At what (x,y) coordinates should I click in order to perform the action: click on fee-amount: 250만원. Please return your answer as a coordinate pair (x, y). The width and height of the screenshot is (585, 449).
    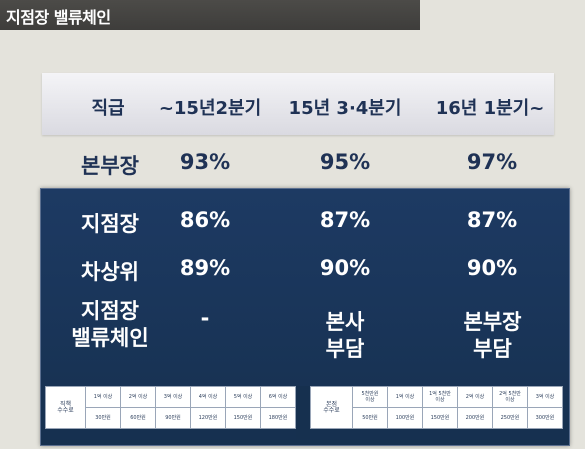
    Looking at the image, I should click on (510, 418).